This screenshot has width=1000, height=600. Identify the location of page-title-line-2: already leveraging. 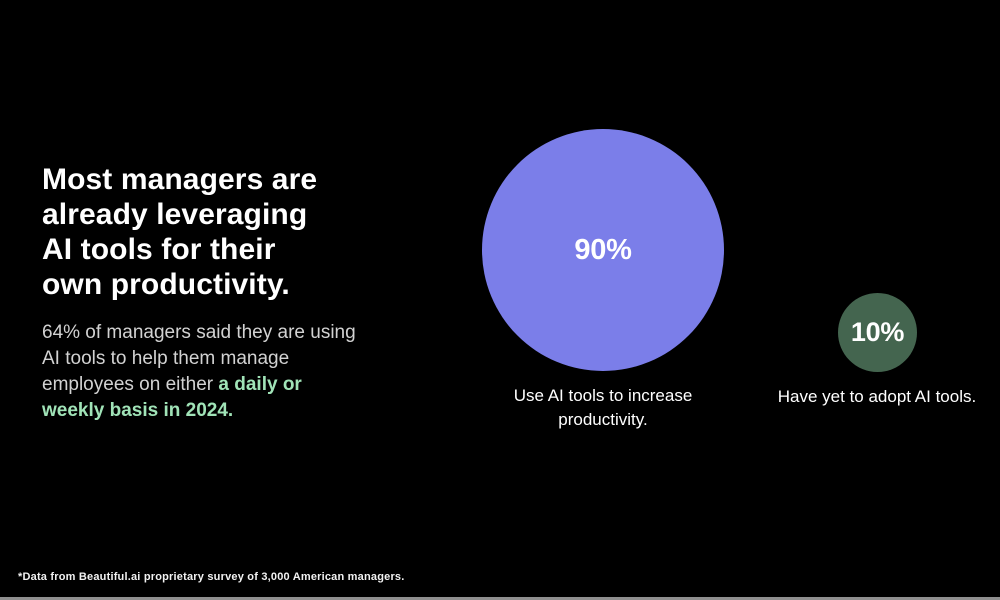
(175, 214).